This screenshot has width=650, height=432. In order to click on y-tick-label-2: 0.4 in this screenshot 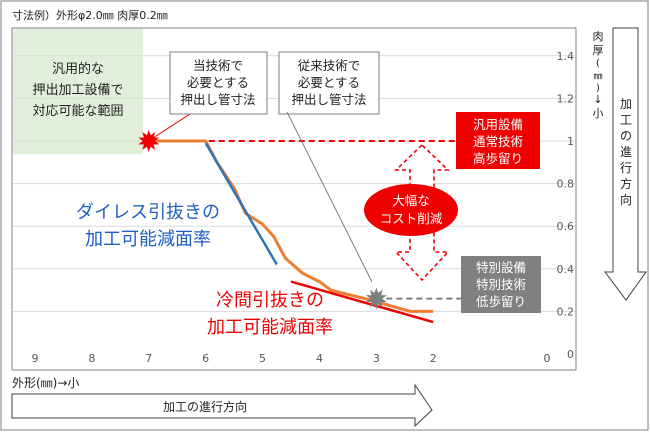, I will do `click(566, 269)`.